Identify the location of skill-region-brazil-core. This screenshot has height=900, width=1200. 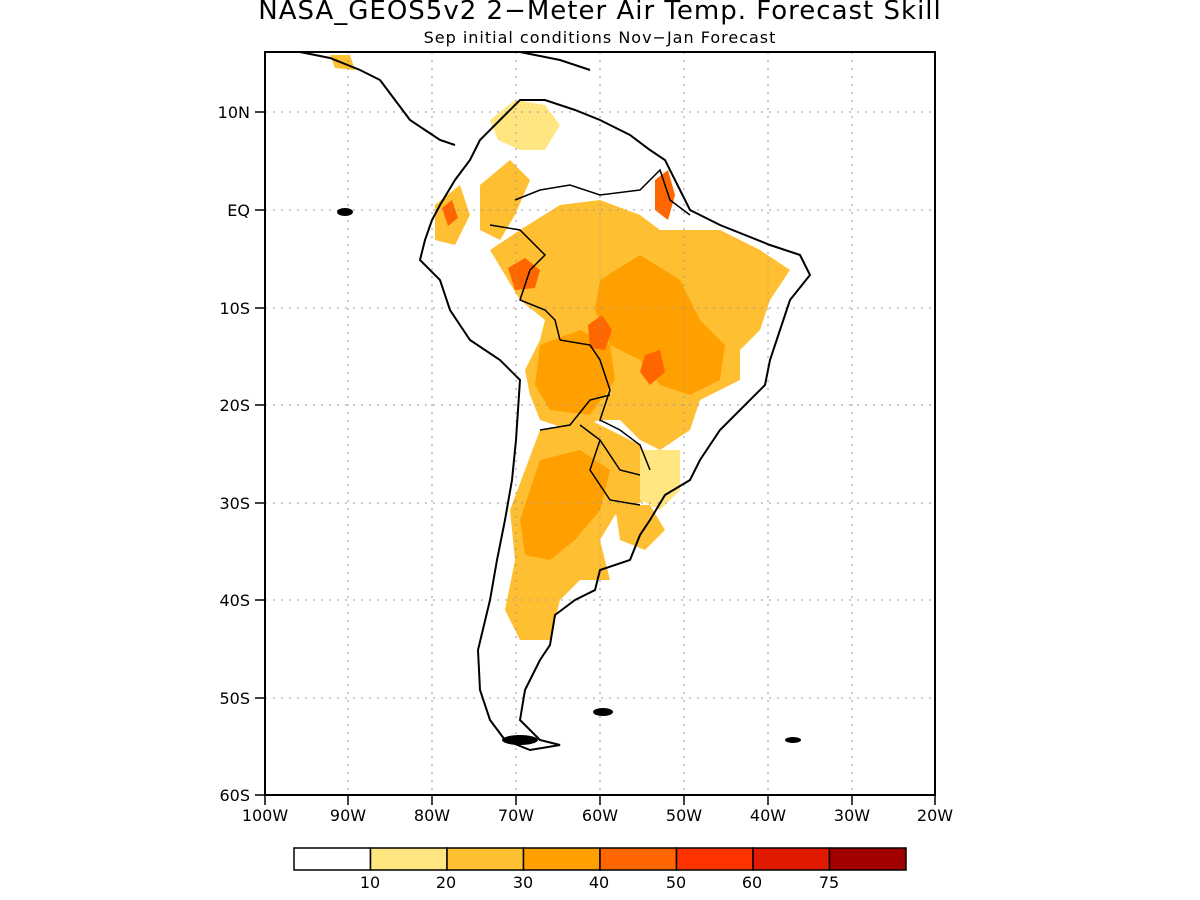
(660, 325).